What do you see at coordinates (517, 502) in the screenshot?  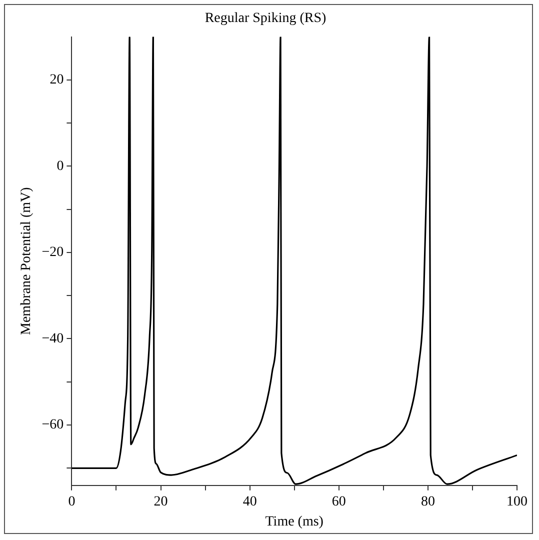 I see `x-tick-label: 100` at bounding box center [517, 502].